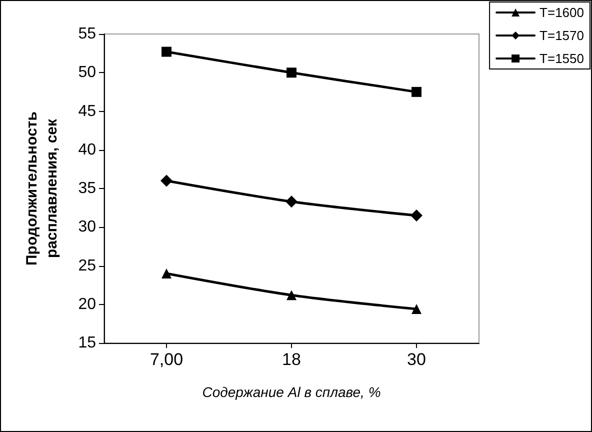  Describe the element at coordinates (167, 359) in the screenshot. I see `x-tick-label: 7,00` at that location.